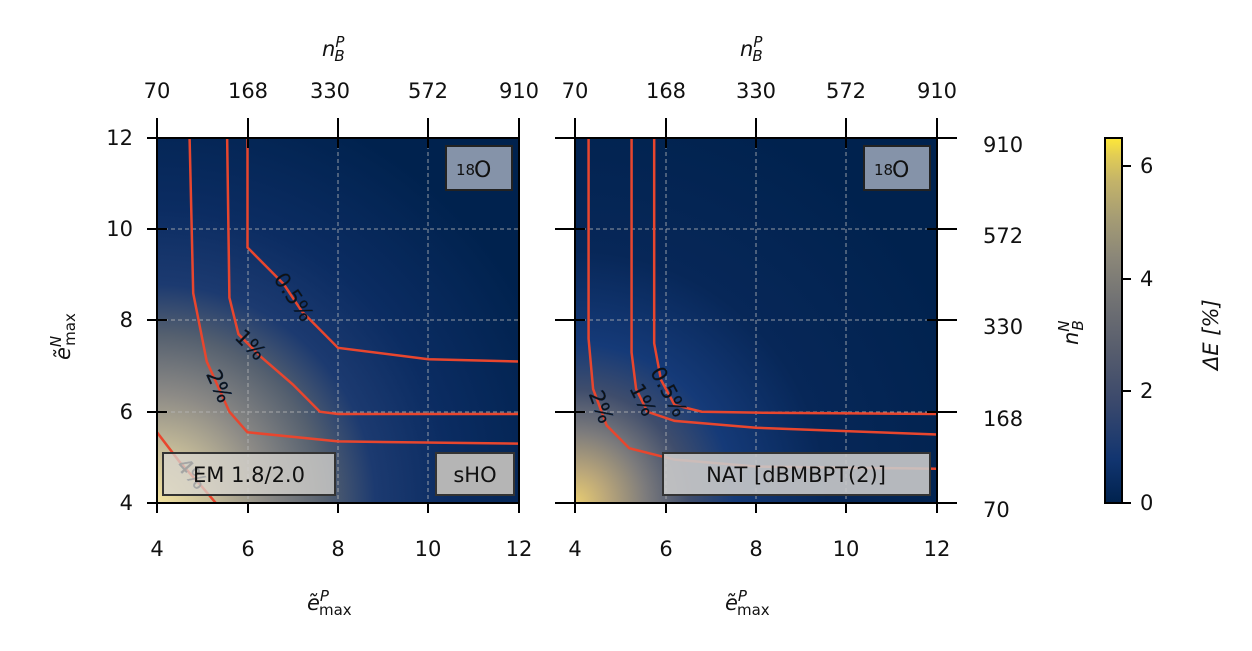 The image size is (1252, 651). What do you see at coordinates (119, 229) in the screenshot?
I see `left-y-tick-label: 10` at bounding box center [119, 229].